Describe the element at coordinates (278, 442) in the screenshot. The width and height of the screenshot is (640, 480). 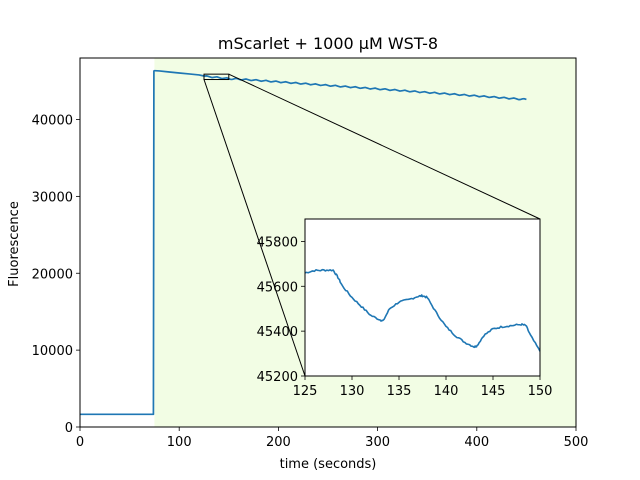
I see `x-tick-label: 200` at that location.